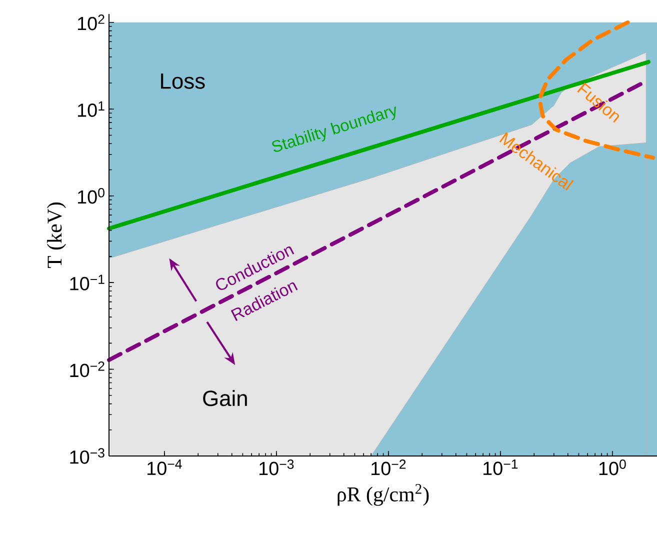  I want to click on band-label: Loss, so click(183, 81).